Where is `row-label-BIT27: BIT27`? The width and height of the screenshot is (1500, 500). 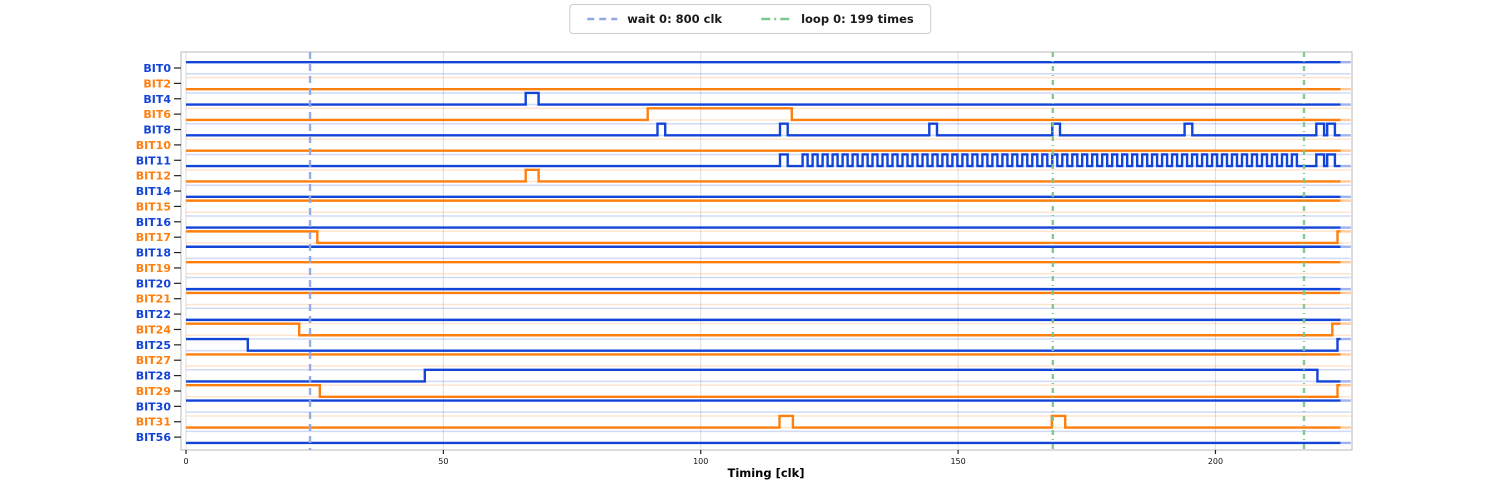
row-label-BIT27: BIT27 is located at coordinates (153, 360).